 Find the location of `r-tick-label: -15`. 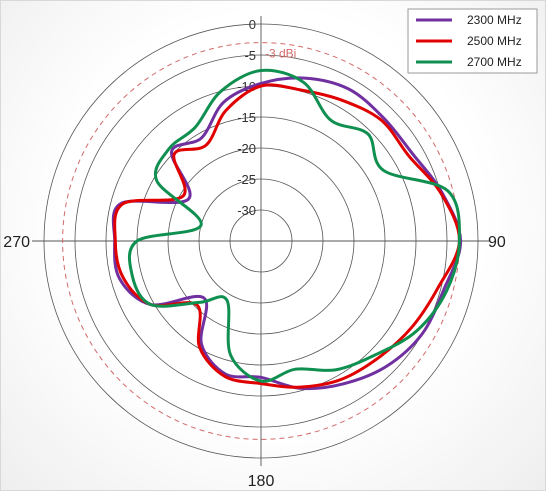

r-tick-label: -15 is located at coordinates (246, 117).